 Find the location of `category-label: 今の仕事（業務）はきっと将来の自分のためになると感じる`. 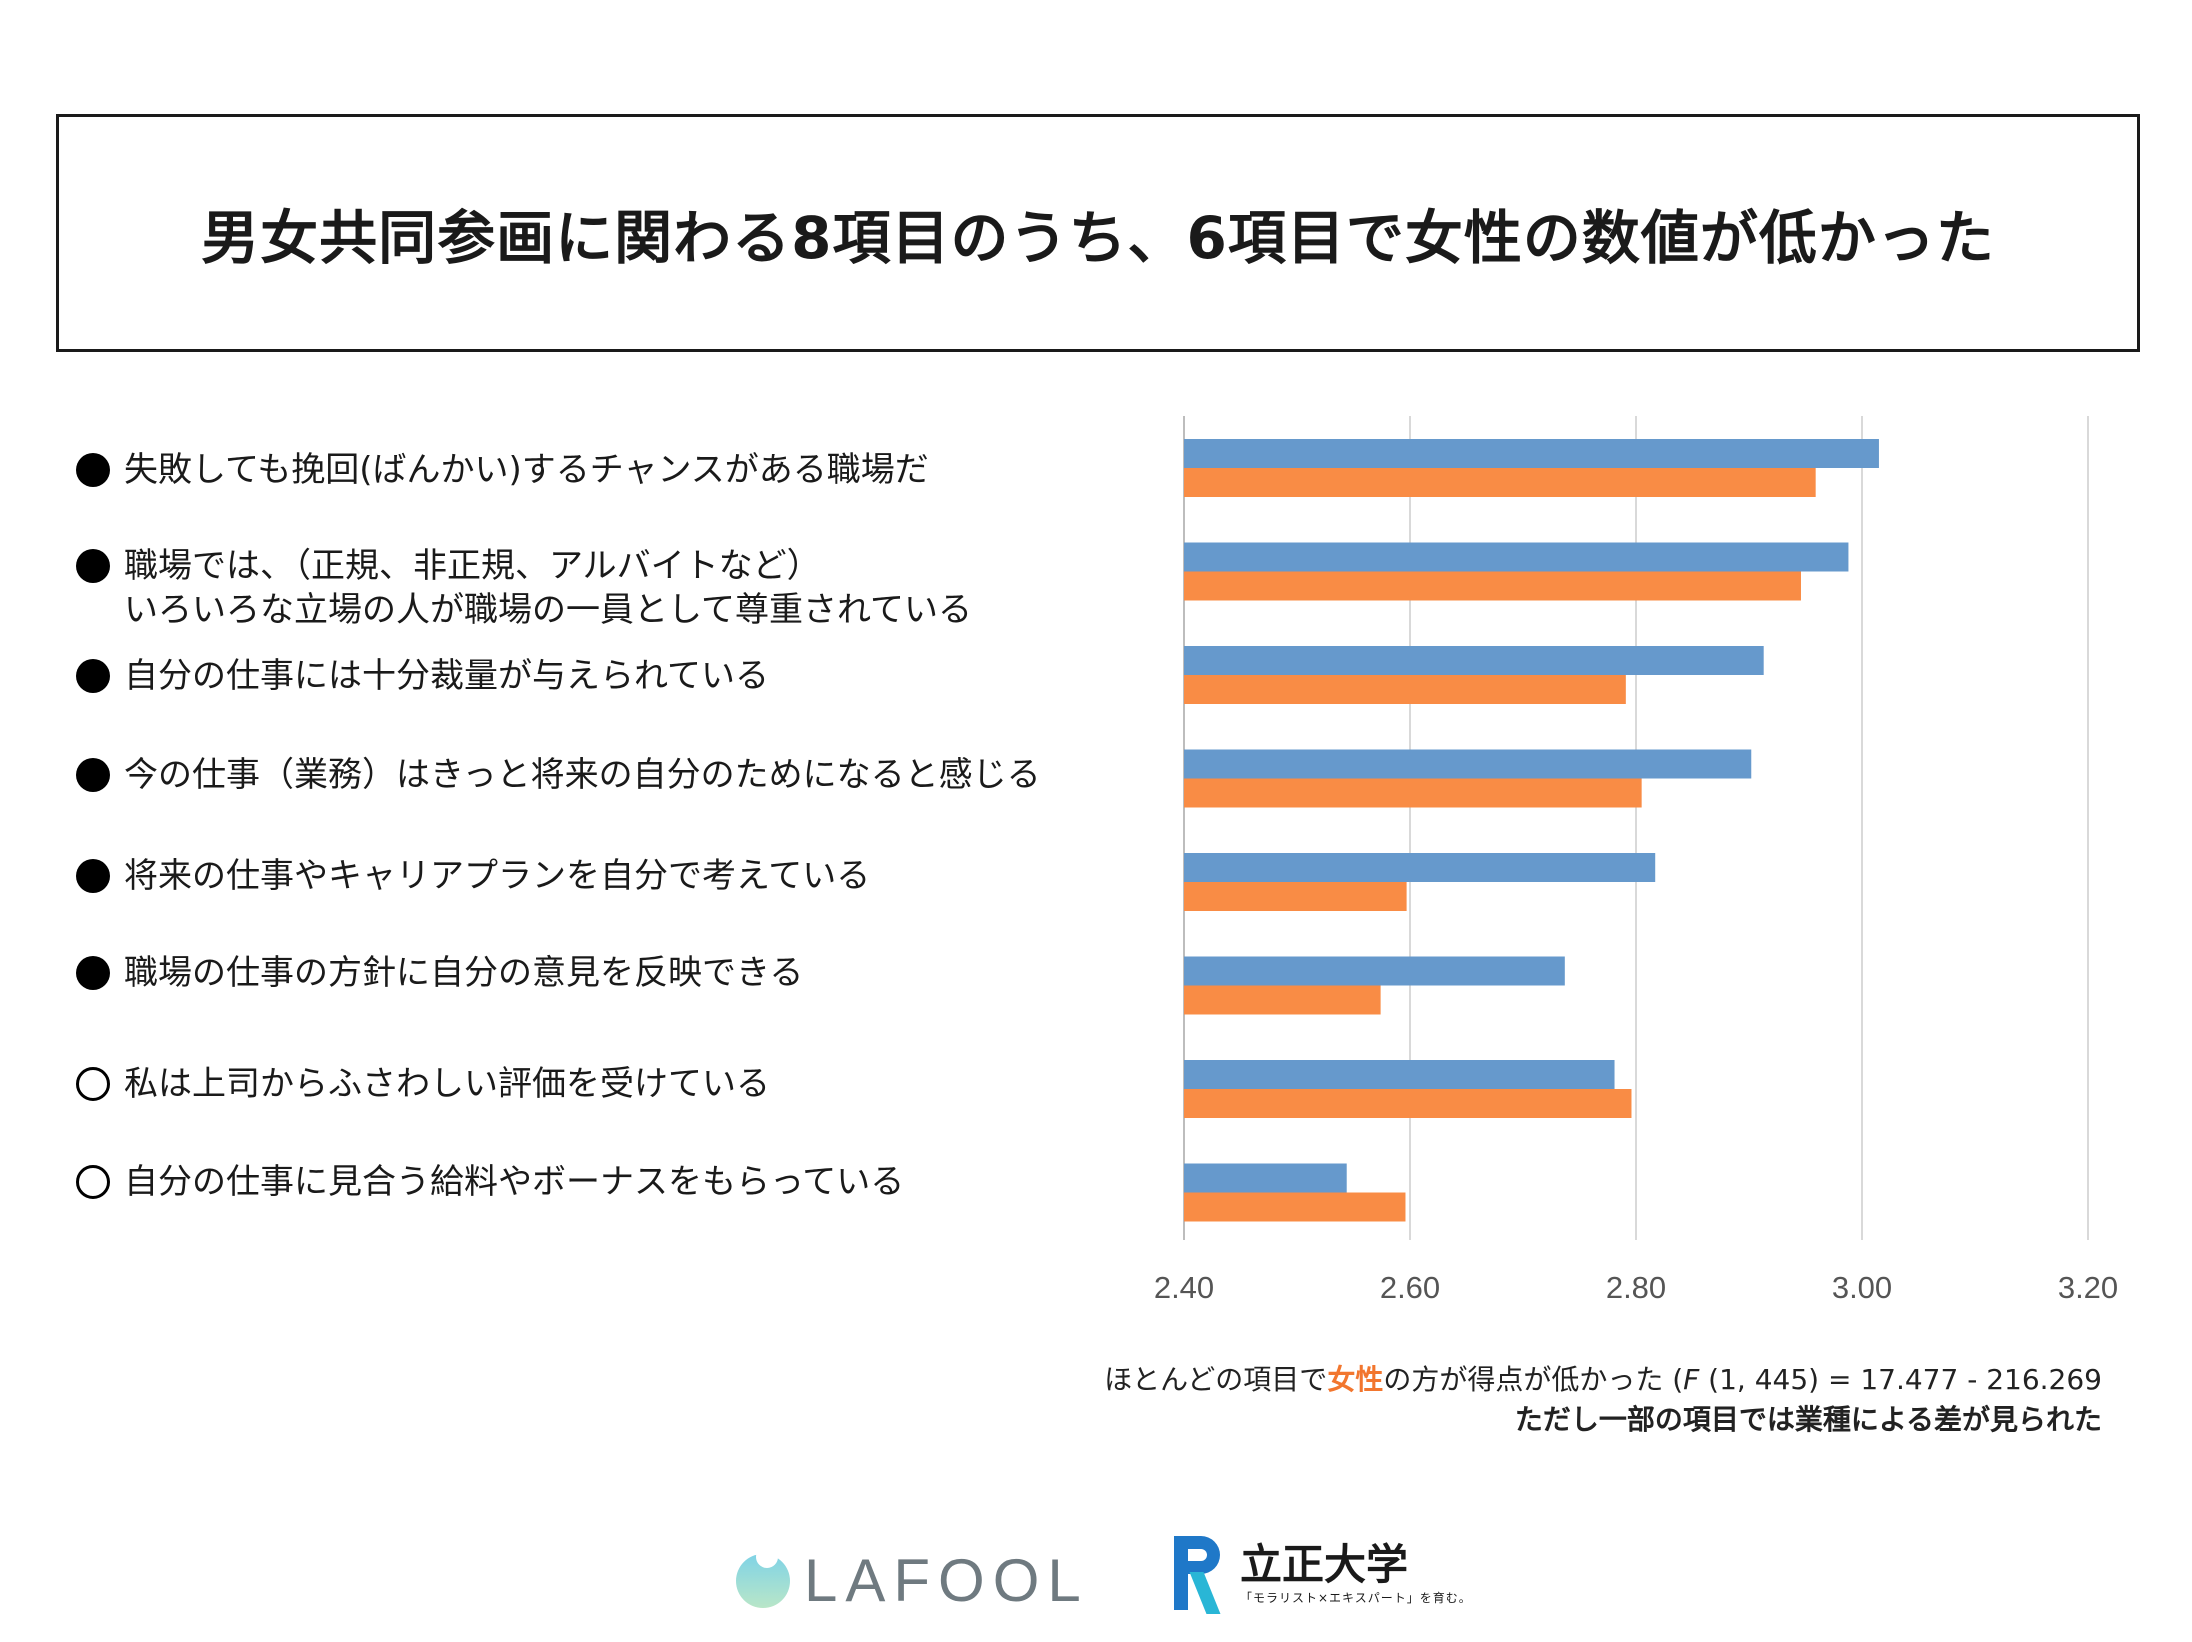

category-label: 今の仕事（業務）はきっと将来の自分のためになると感じる is located at coordinates (556, 775).